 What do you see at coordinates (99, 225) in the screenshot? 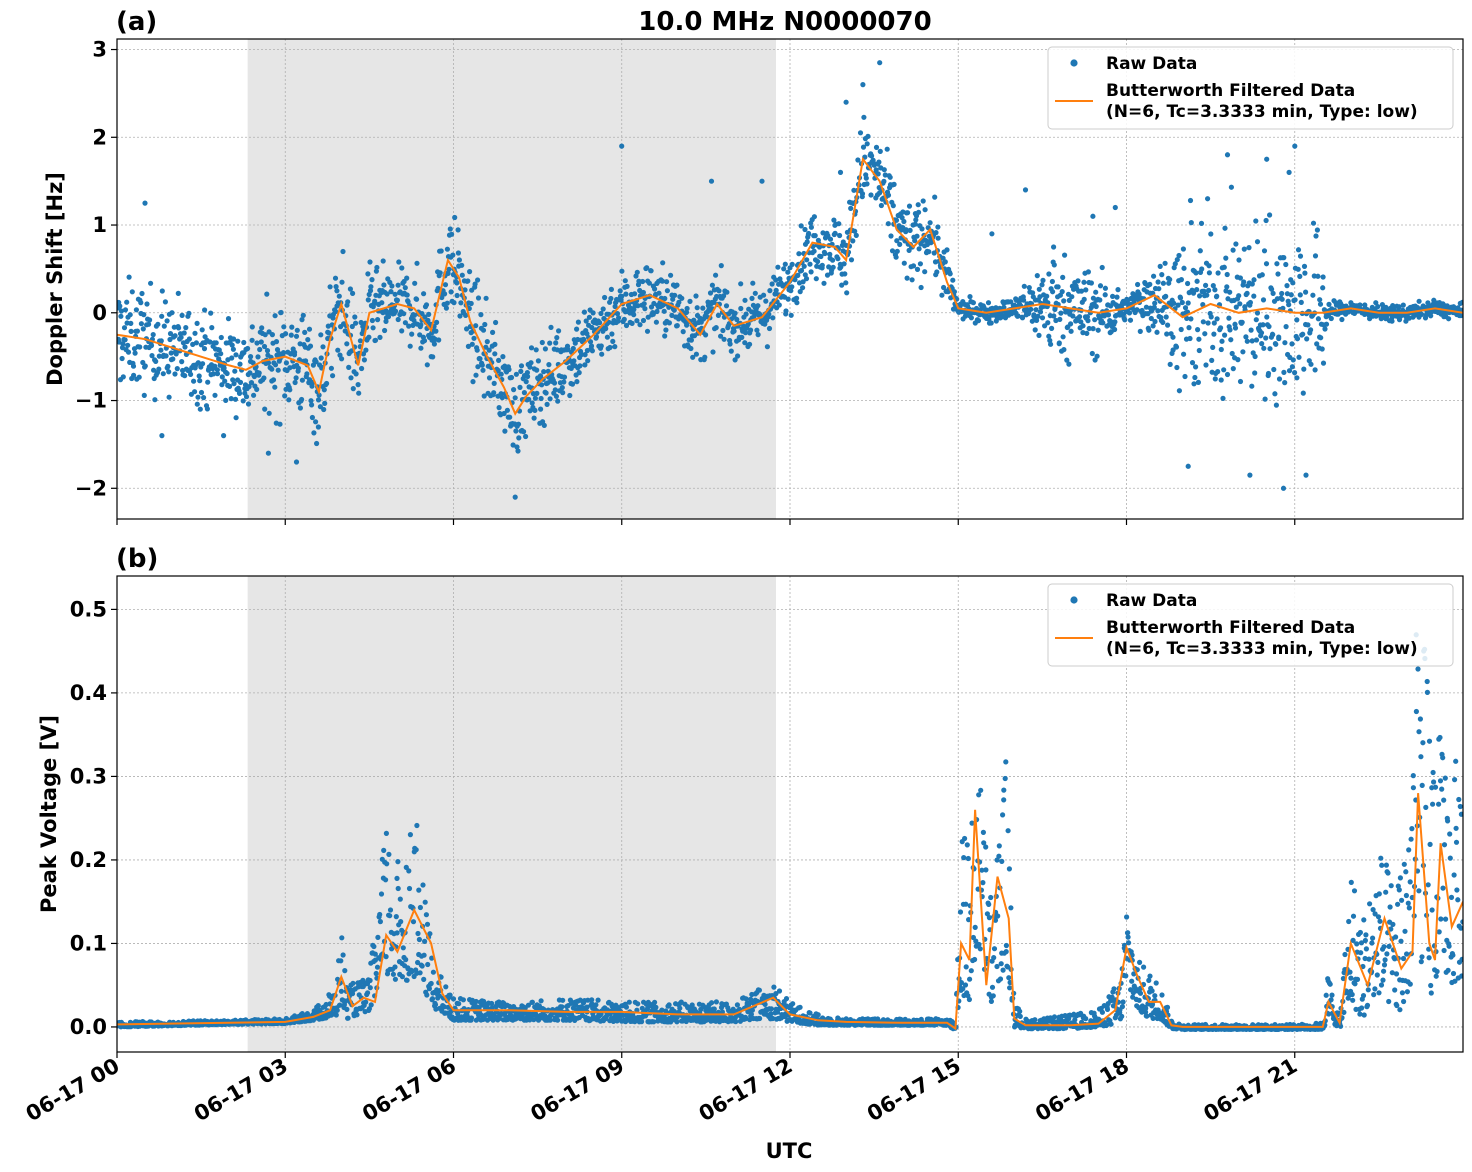
I see `y-tick-label: 1` at bounding box center [99, 225].